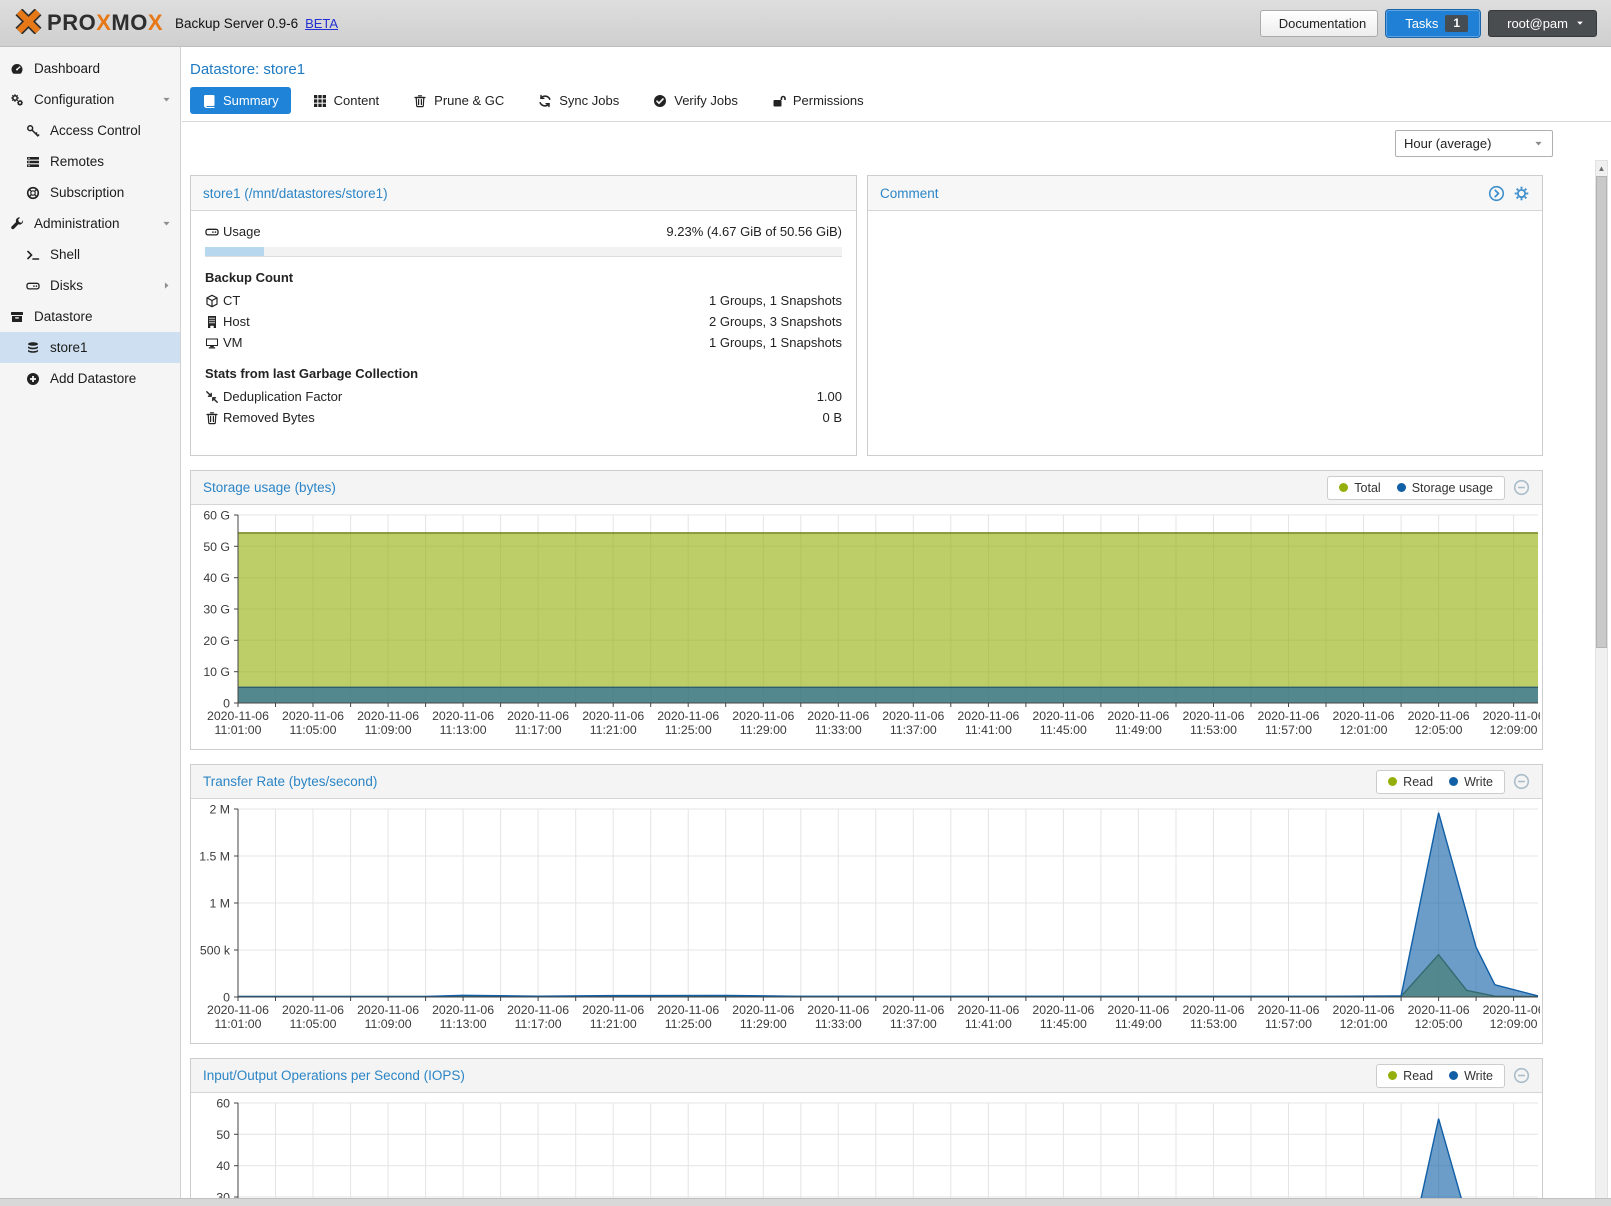 The width and height of the screenshot is (1611, 1206). Describe the element at coordinates (90, 347) in the screenshot. I see `sidebar-item-store1: store1` at that location.